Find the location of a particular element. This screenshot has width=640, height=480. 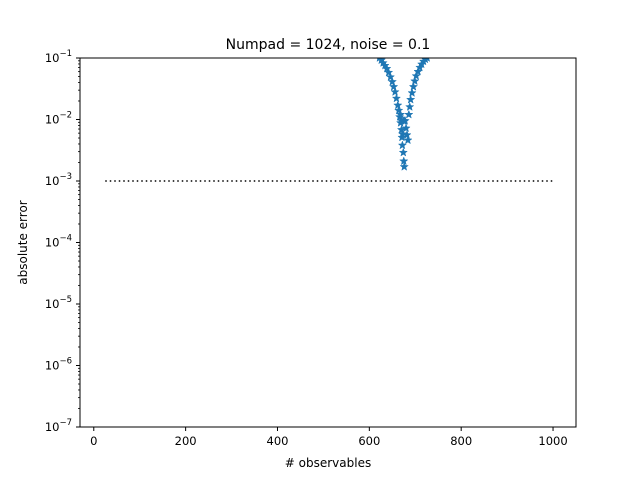

y-tick-label: 10⁻³ is located at coordinates (58, 180).